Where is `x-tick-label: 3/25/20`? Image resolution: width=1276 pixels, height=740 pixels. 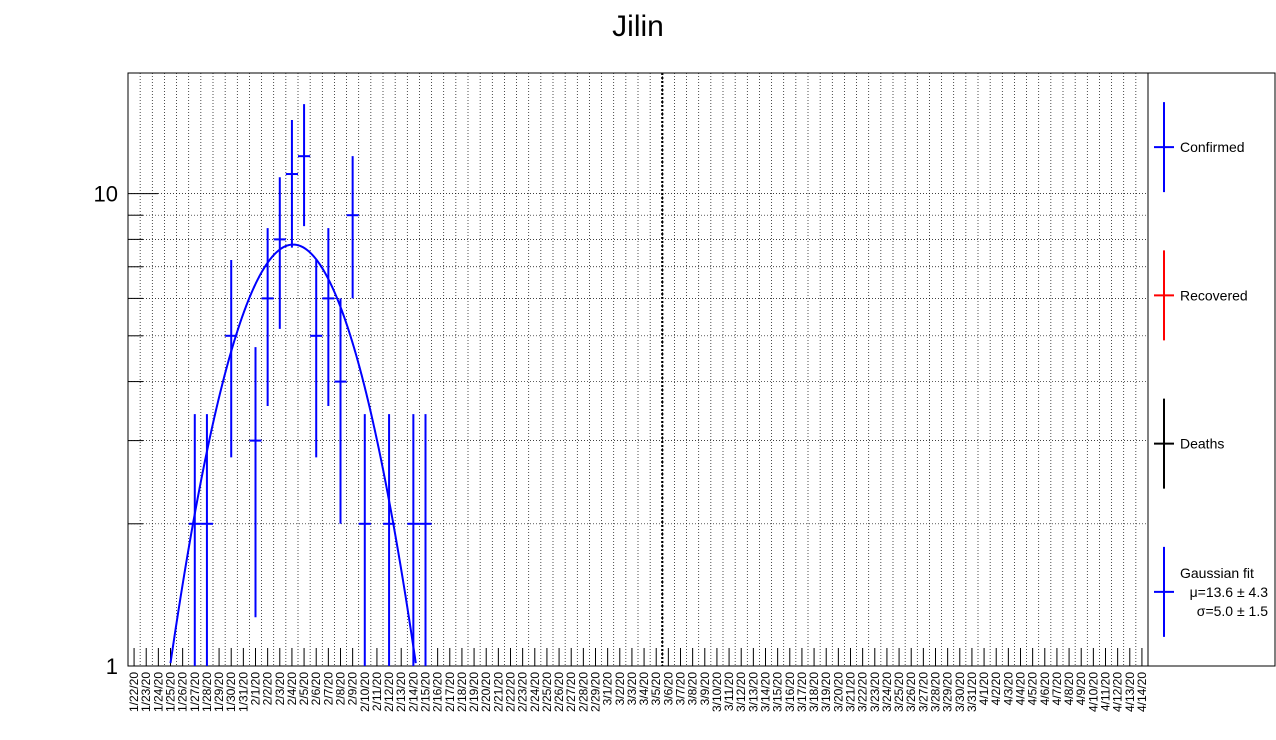 x-tick-label: 3/25/20 is located at coordinates (899, 692).